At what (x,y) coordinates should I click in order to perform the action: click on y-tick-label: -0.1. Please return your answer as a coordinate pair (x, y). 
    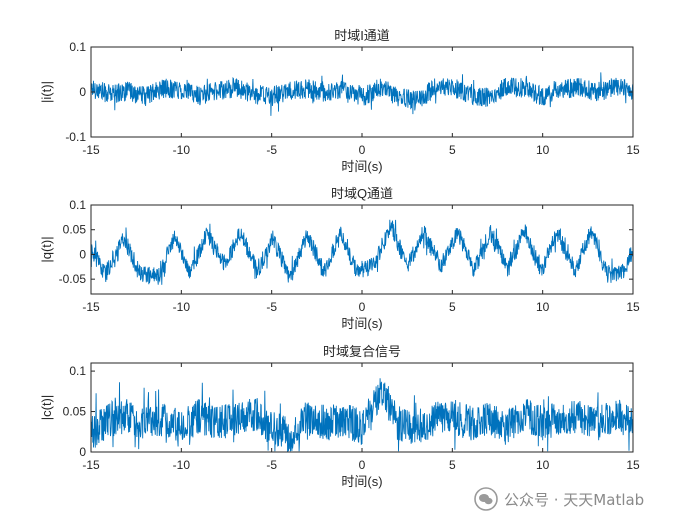
    Looking at the image, I should click on (75, 137).